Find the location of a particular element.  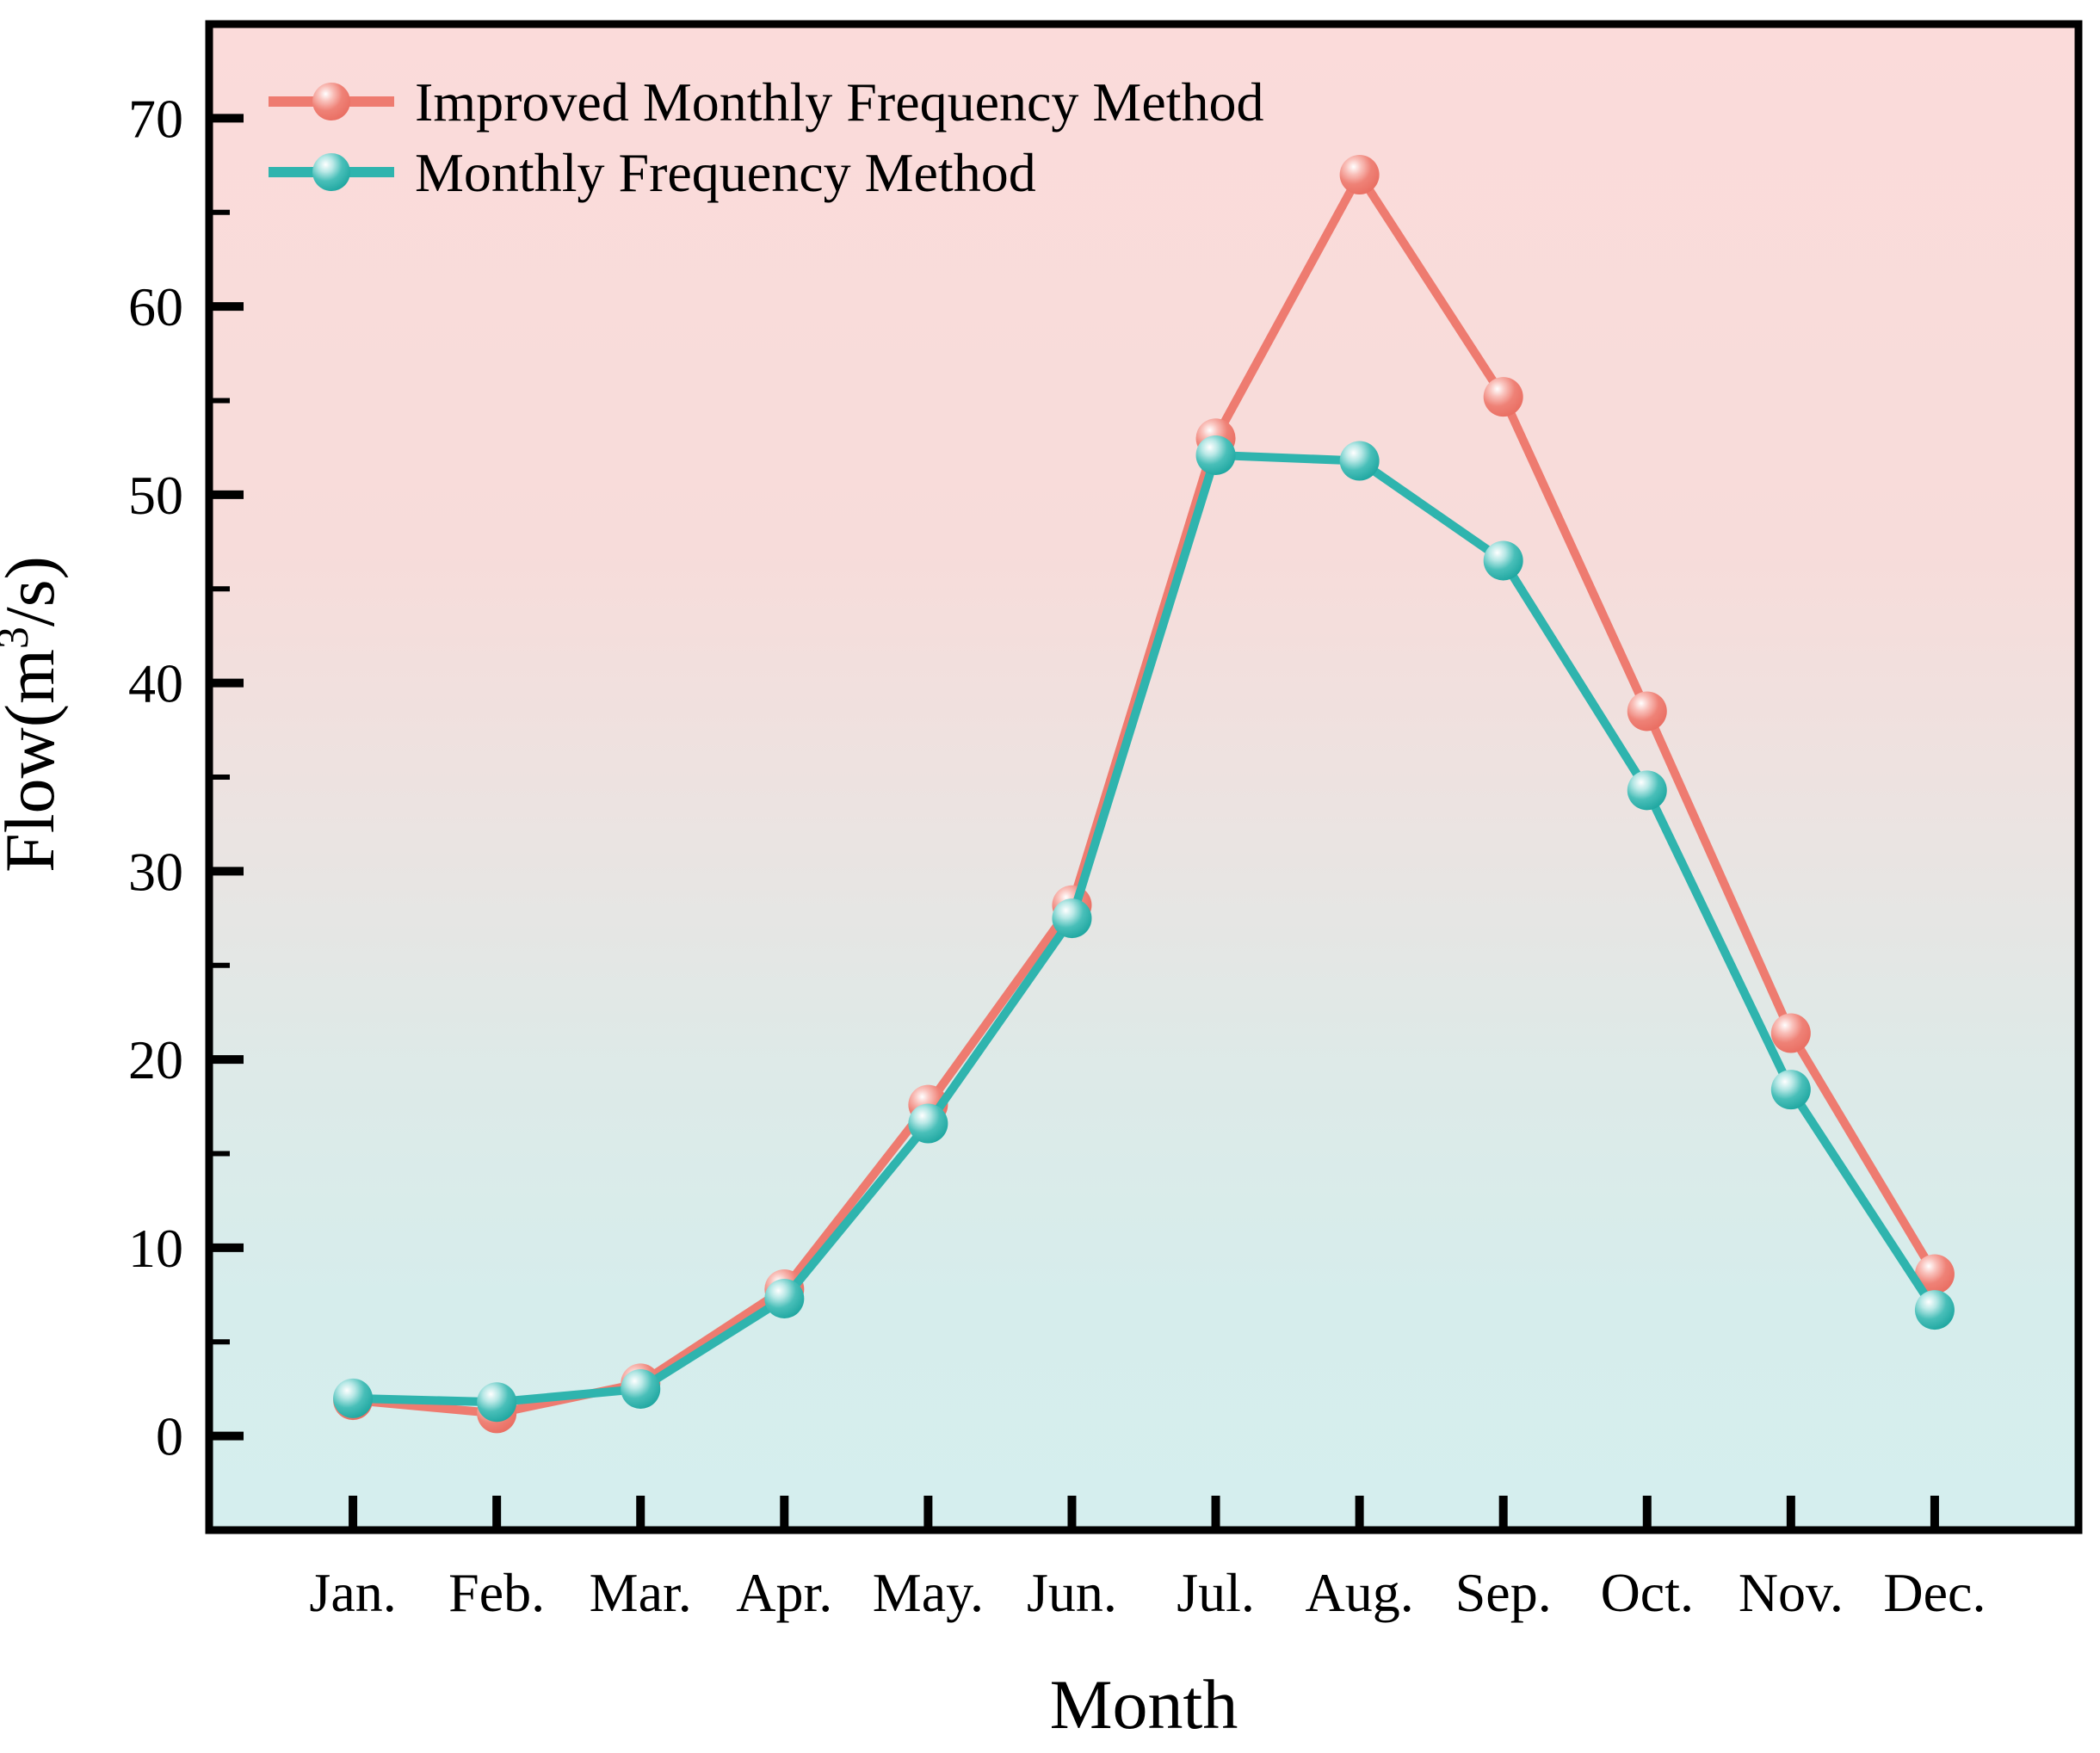

data-point-monthly-Mar. is located at coordinates (641, 1389).